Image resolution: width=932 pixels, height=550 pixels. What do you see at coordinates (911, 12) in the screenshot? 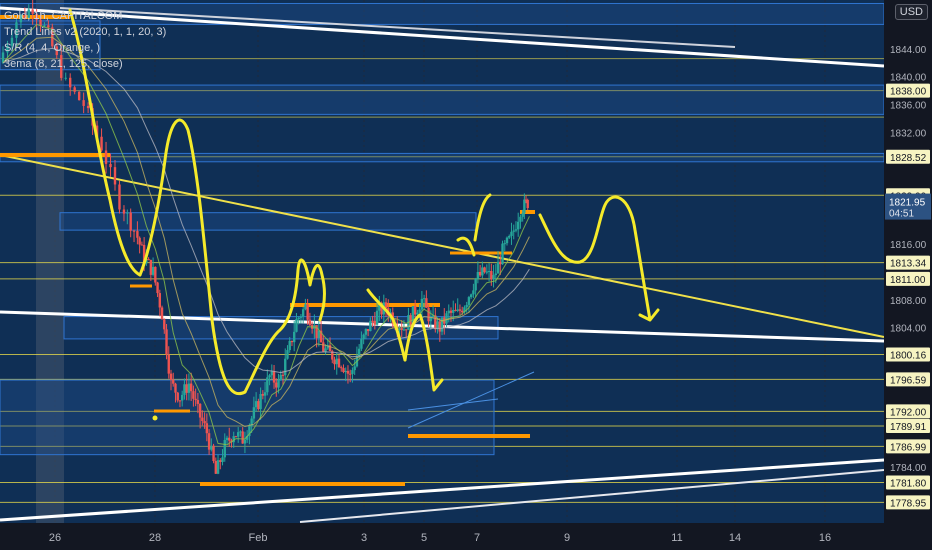
I see `currency-button: USD` at bounding box center [911, 12].